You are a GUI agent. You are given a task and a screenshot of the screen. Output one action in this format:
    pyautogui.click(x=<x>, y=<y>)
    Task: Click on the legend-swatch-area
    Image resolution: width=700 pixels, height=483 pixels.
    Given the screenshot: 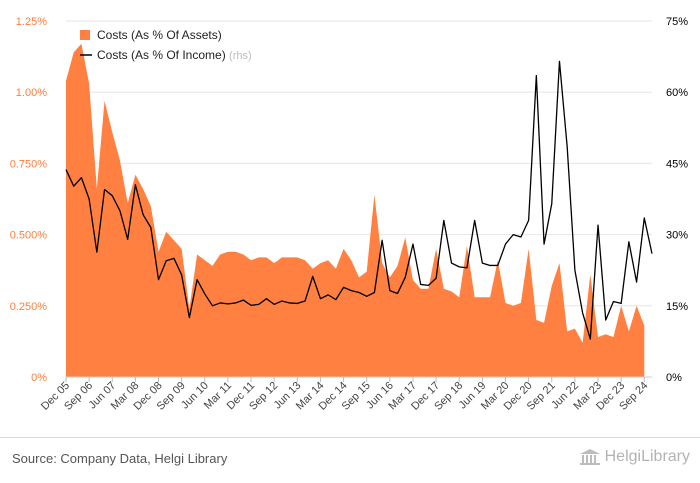 What is the action you would take?
    pyautogui.click(x=85, y=35)
    